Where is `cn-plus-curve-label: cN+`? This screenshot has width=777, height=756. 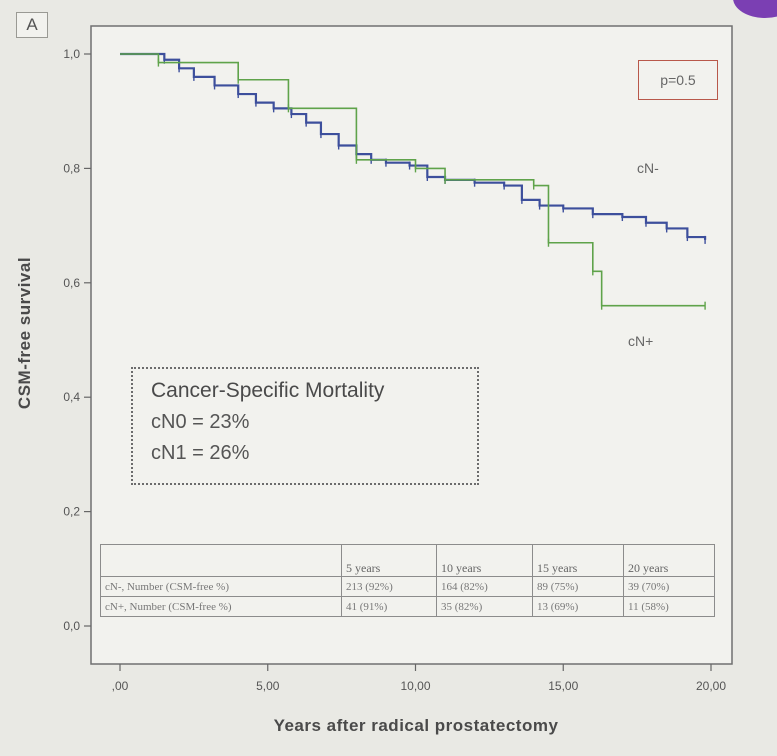
cn-plus-curve-label: cN+ is located at coordinates (640, 341).